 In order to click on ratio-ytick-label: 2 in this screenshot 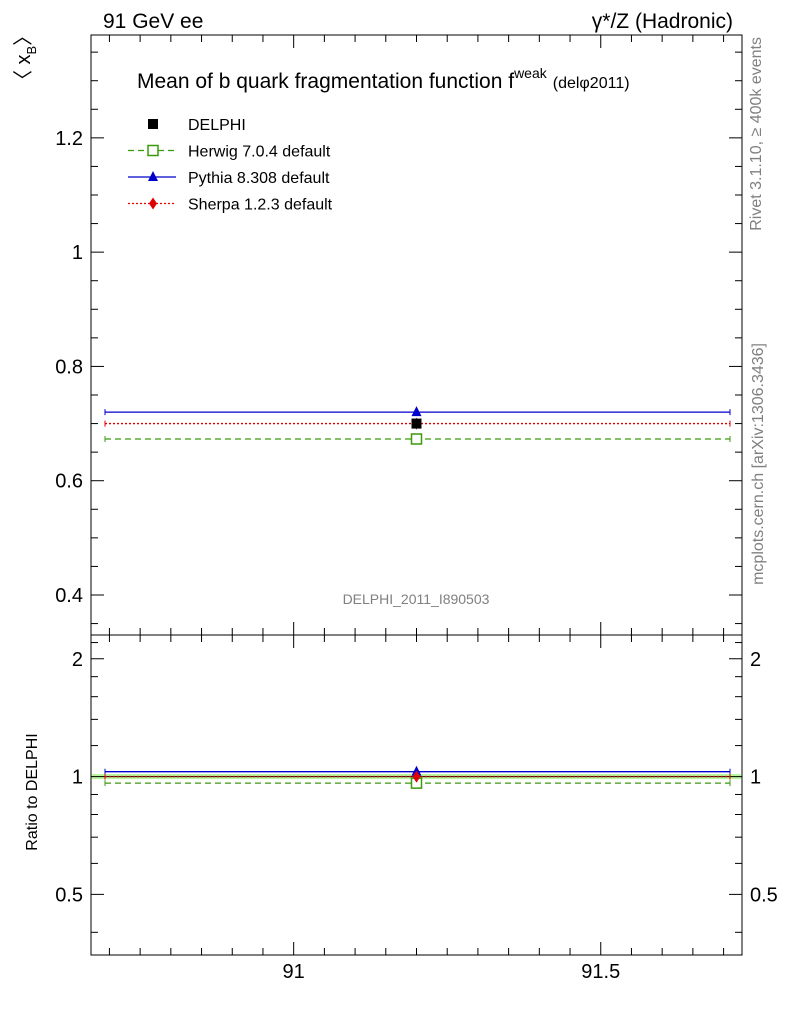, I will do `click(77, 660)`.